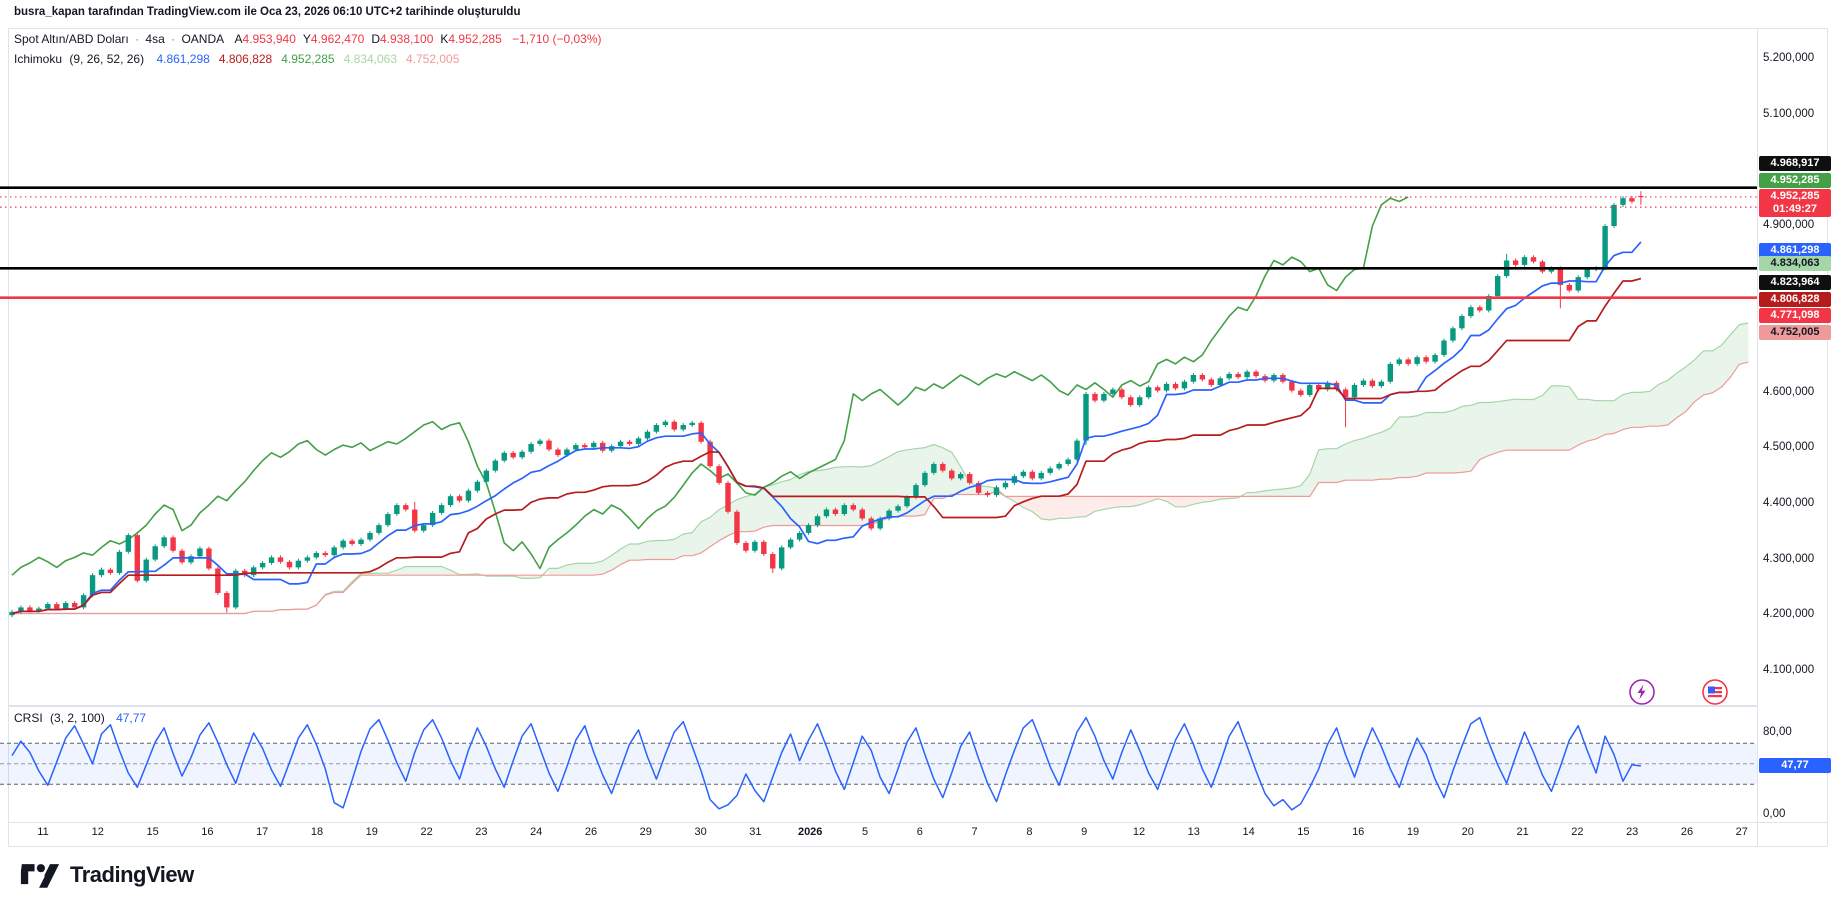  I want to click on time-tick-label: 18, so click(317, 832).